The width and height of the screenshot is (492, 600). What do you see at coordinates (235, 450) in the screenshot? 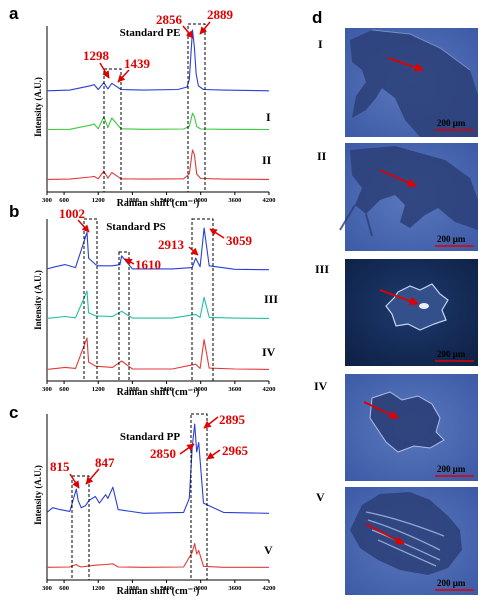
I see `panel-c-peak-2965: 2965` at bounding box center [235, 450].